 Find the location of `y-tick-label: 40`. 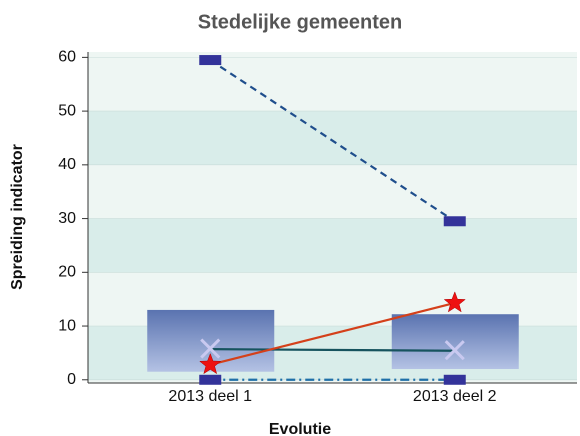

y-tick-label: 40 is located at coordinates (67, 164).